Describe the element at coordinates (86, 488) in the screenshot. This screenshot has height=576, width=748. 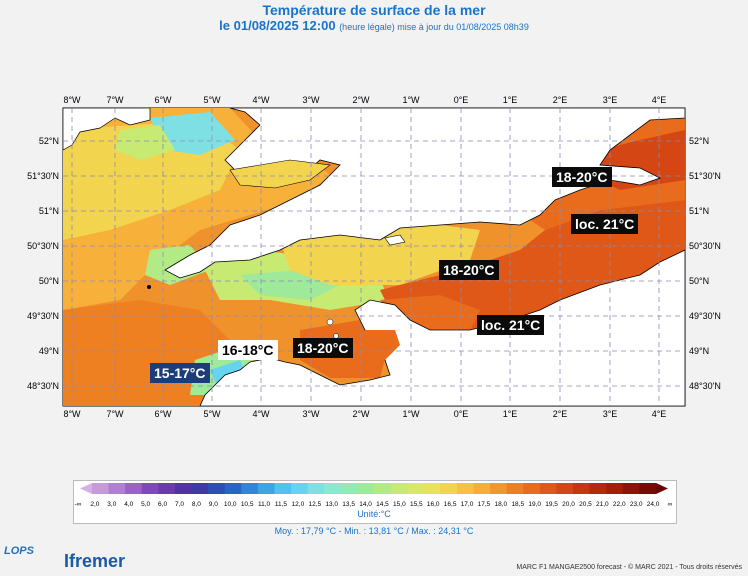
I see `colorbar-min-arrow` at that location.